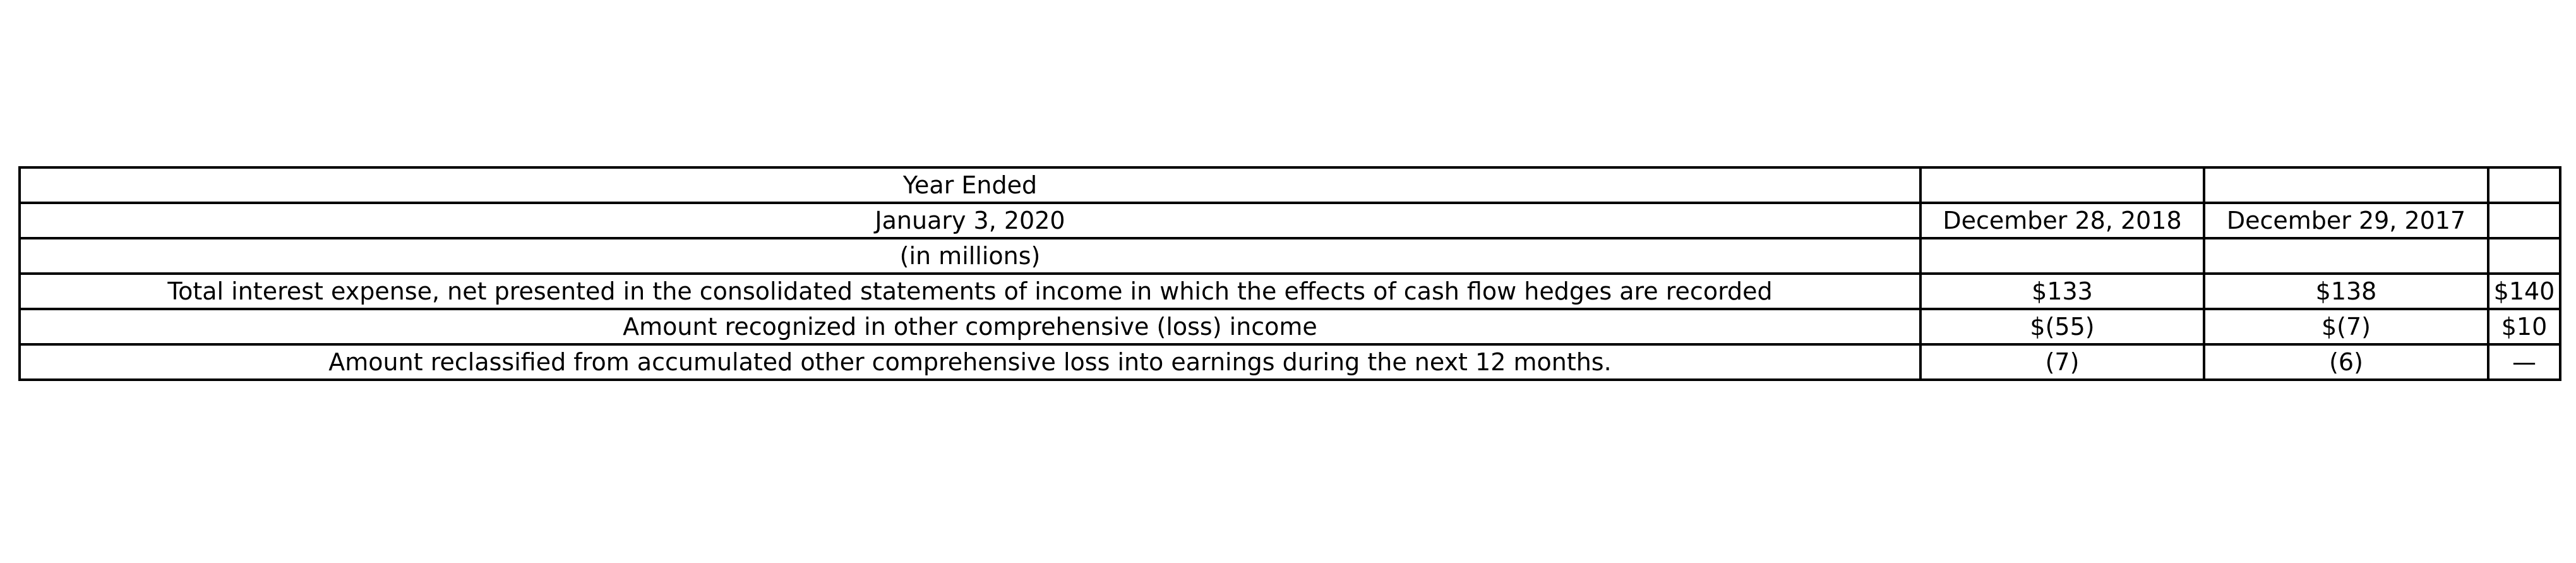 This screenshot has height=563, width=2576. What do you see at coordinates (2062, 327) in the screenshot?
I see `table-cell: $(55)` at bounding box center [2062, 327].